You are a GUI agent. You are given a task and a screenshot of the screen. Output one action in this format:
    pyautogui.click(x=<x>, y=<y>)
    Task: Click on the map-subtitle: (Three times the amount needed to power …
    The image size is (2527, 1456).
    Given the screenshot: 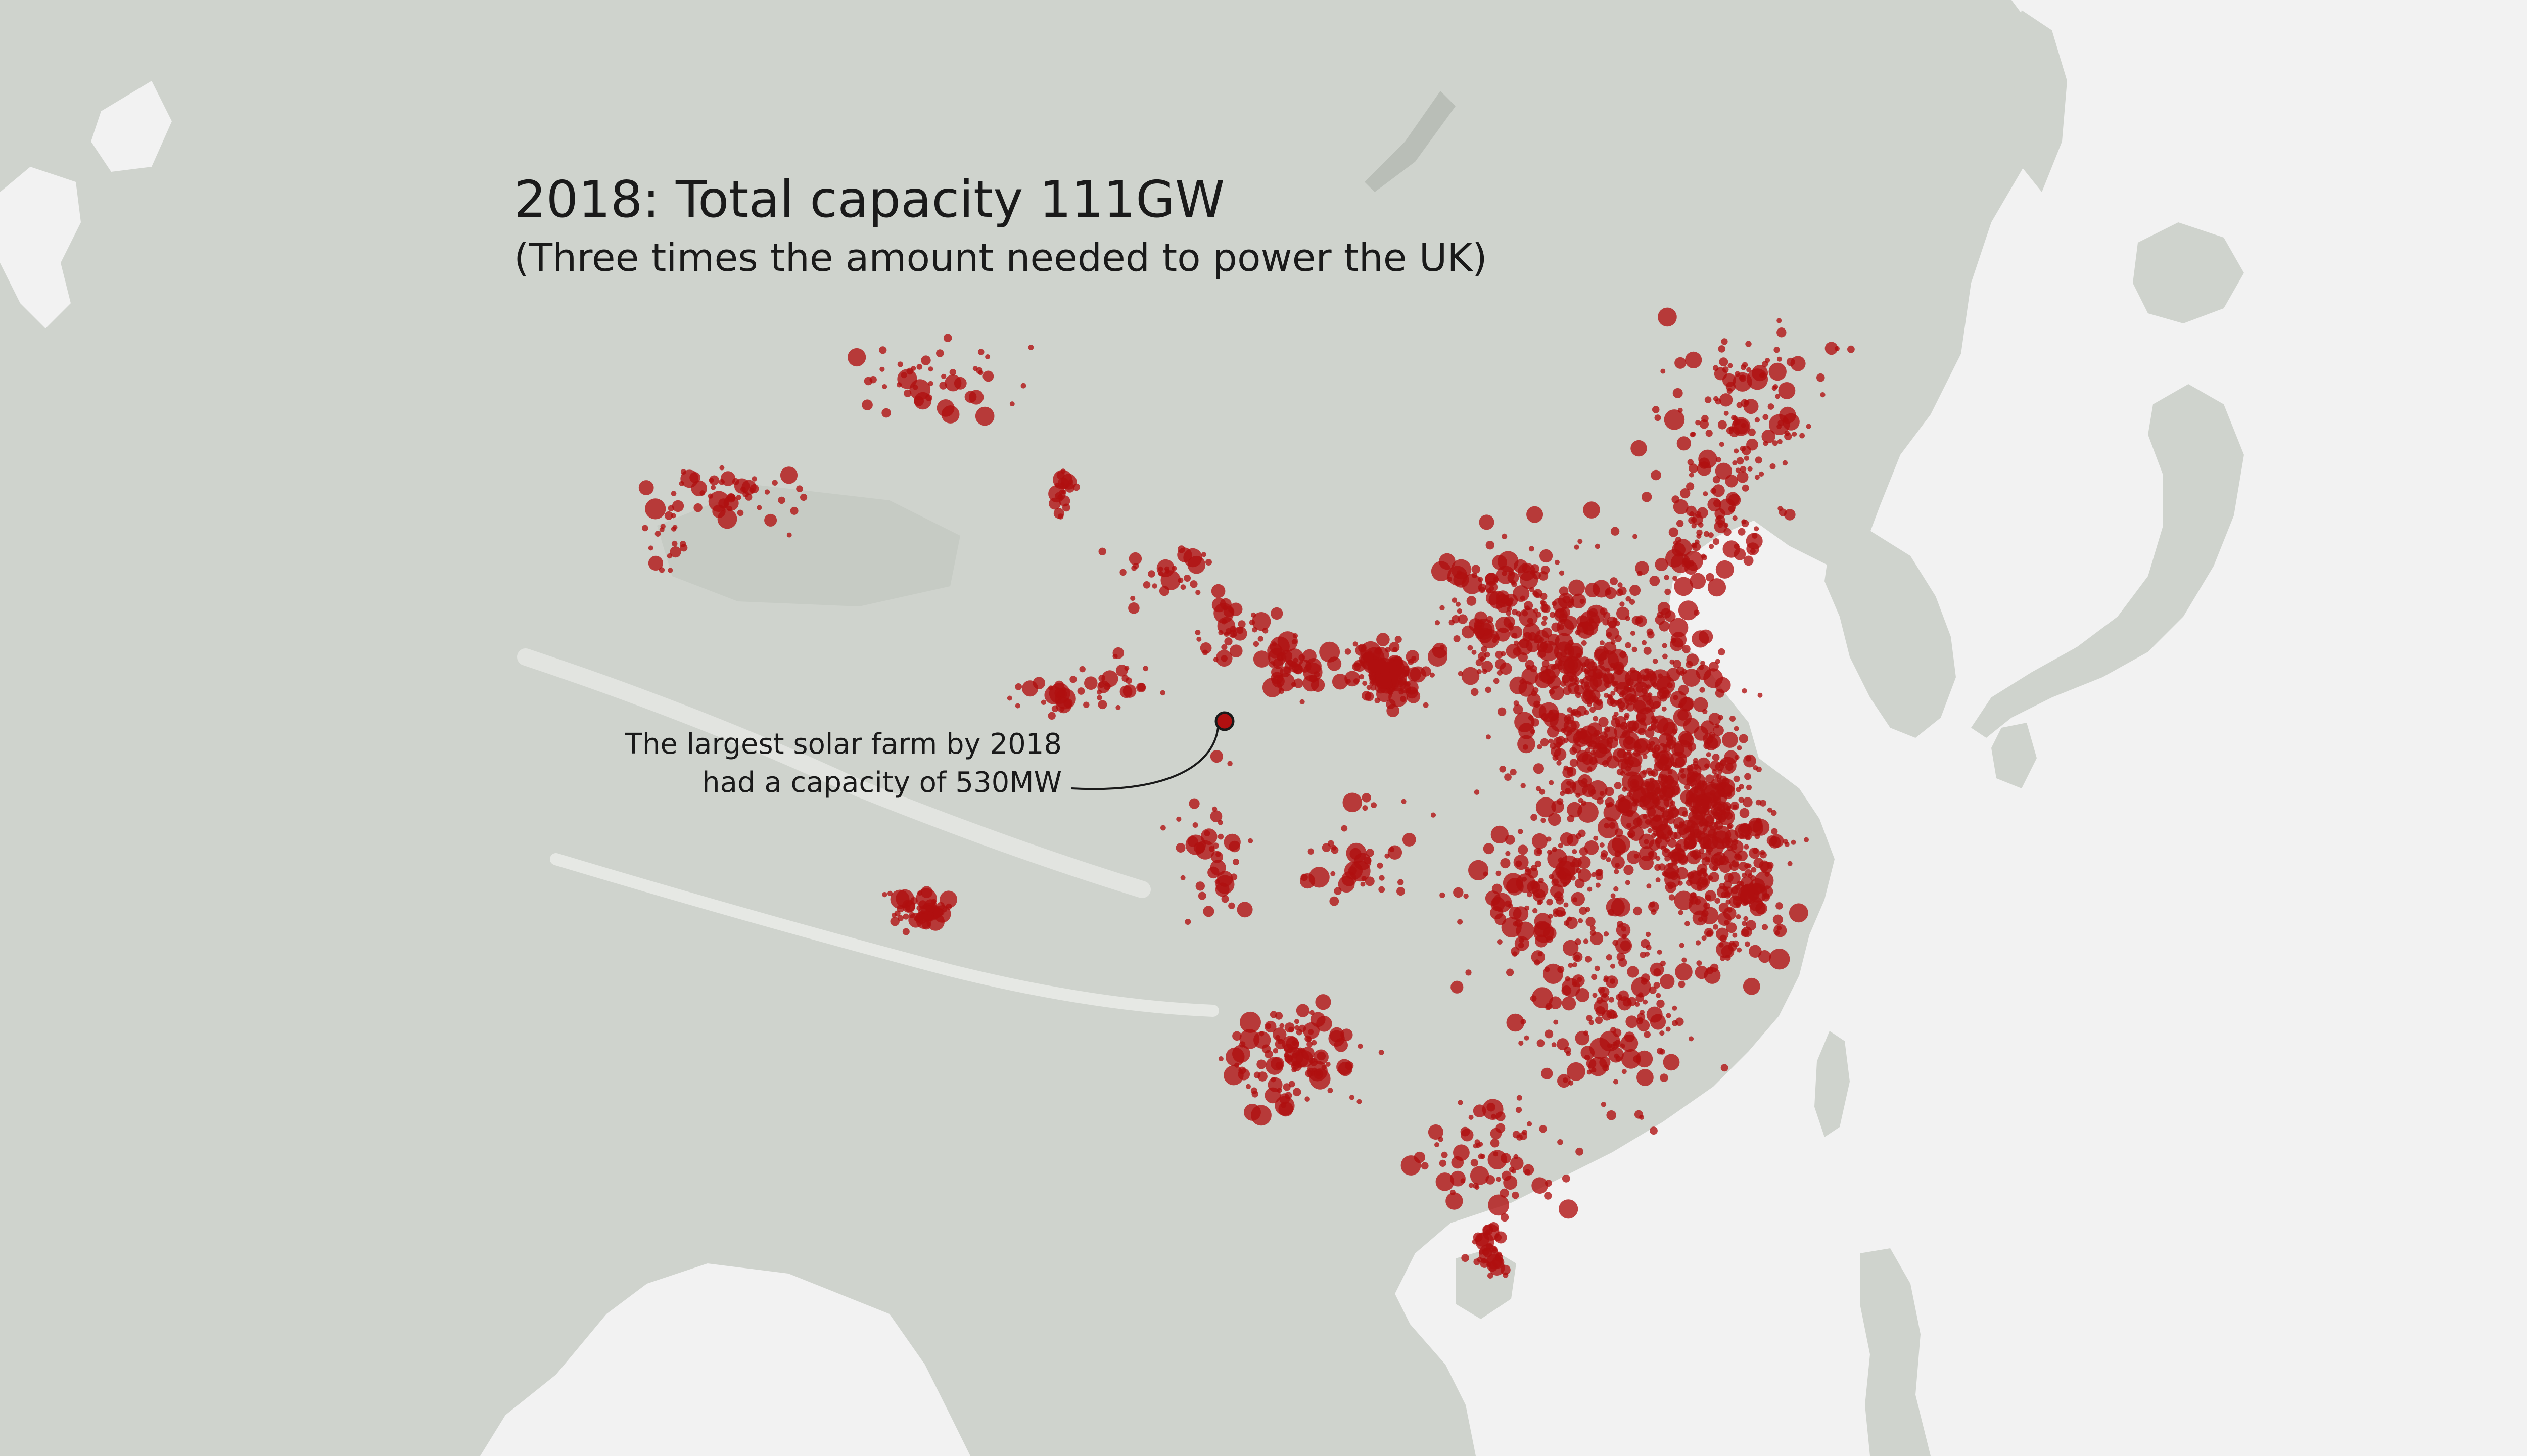 What is the action you would take?
    pyautogui.click(x=1000, y=257)
    